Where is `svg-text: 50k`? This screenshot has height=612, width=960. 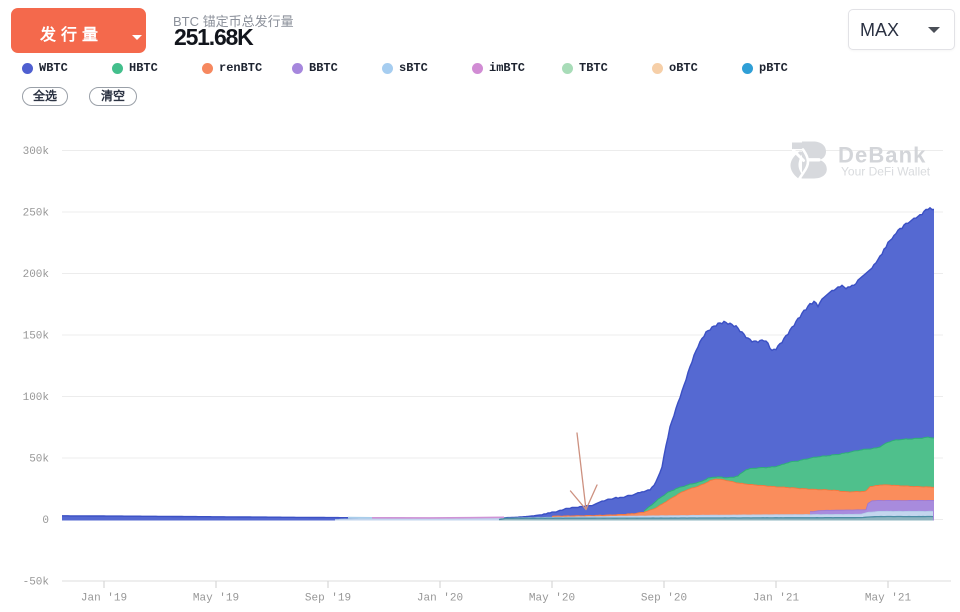 svg-text: 50k is located at coordinates (39, 460).